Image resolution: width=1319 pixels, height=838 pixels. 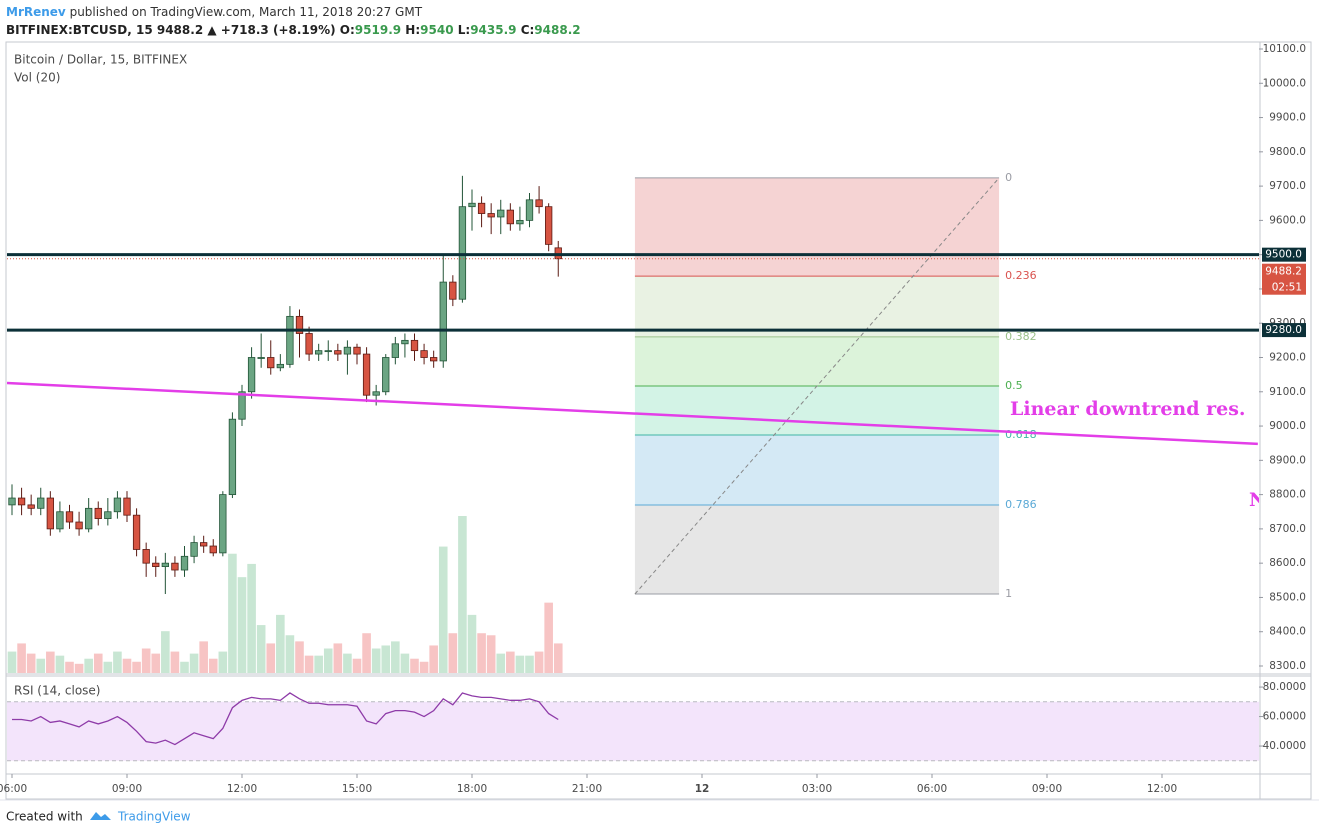 What do you see at coordinates (528, 30) in the screenshot?
I see `c-label: C:` at bounding box center [528, 30].